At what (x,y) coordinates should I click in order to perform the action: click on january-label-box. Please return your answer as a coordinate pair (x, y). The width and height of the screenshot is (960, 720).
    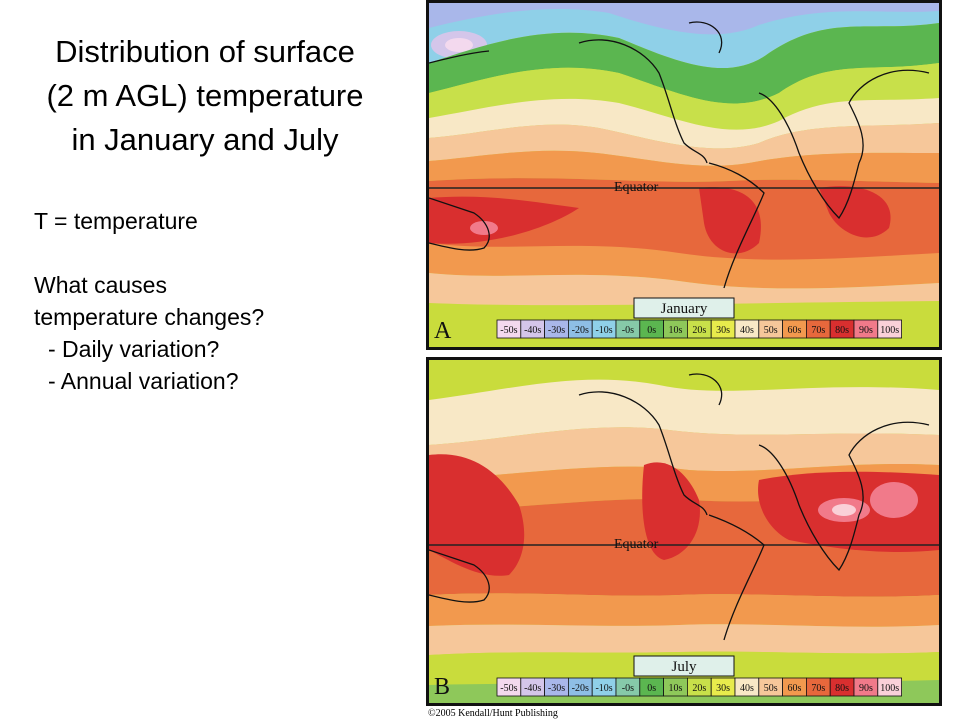
    Looking at the image, I should click on (684, 308).